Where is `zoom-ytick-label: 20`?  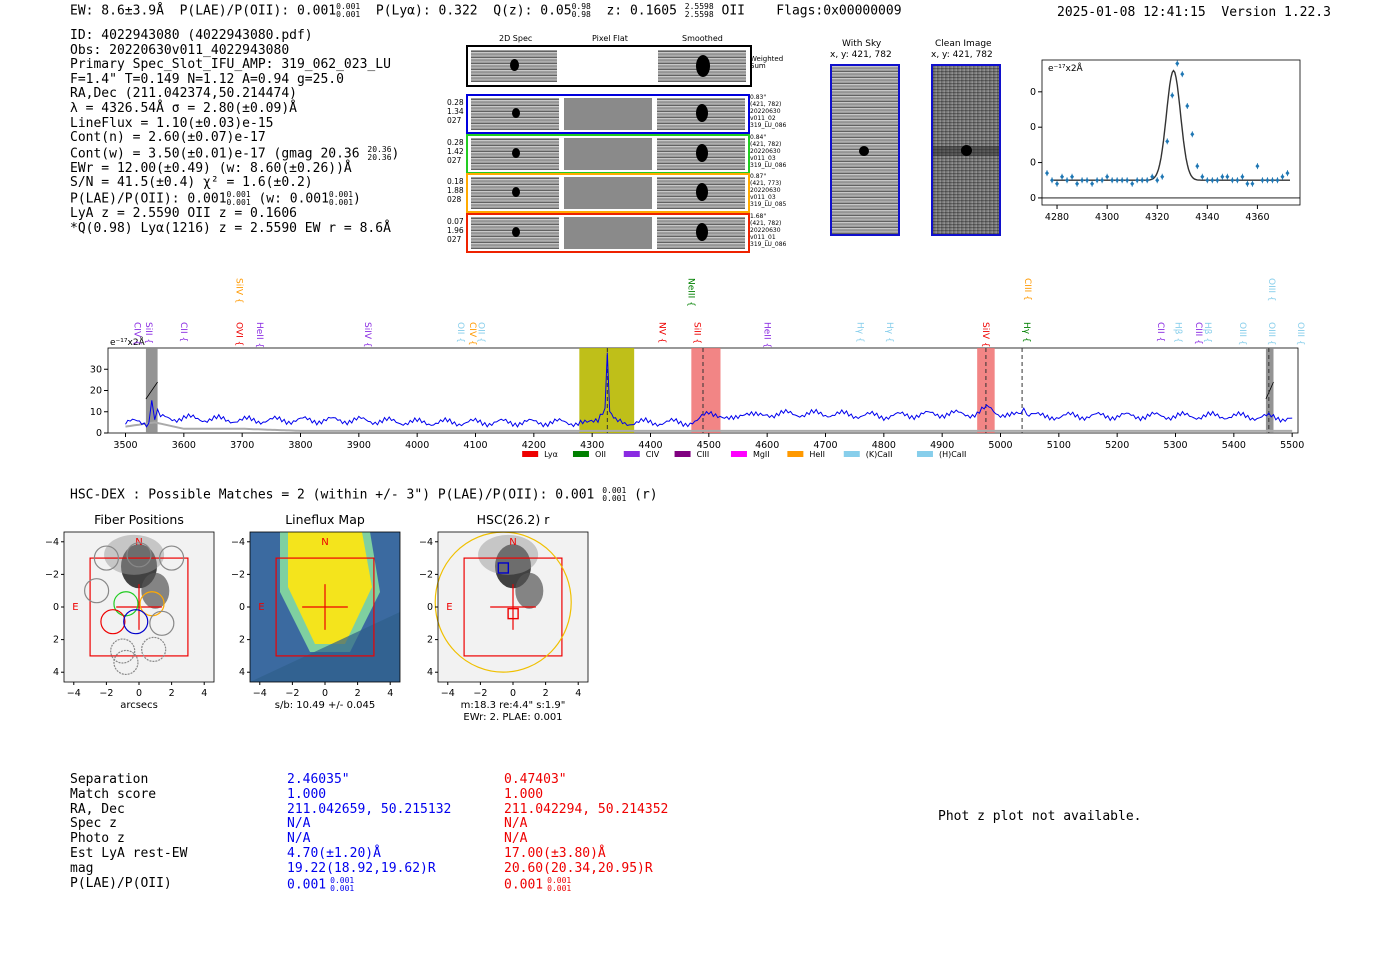 zoom-ytick-label: 20 is located at coordinates (1033, 127).